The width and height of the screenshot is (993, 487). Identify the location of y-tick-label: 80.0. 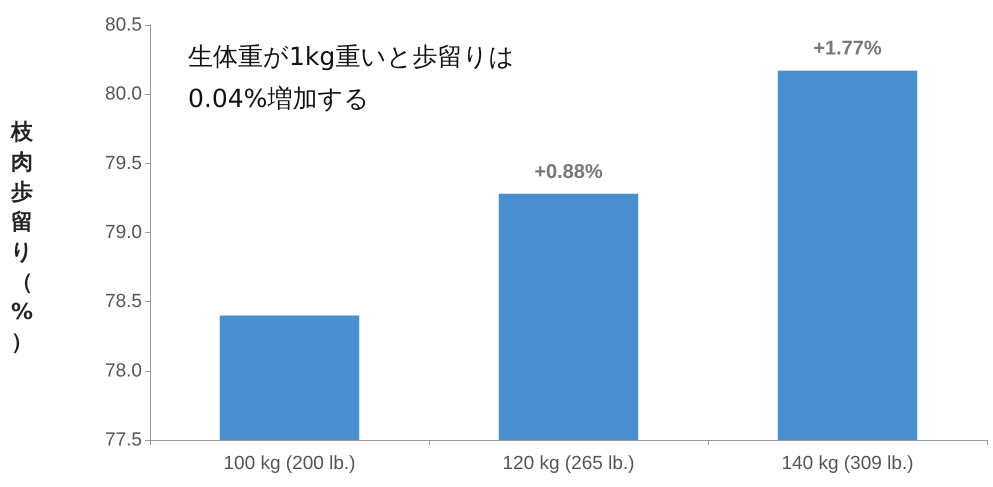
(123, 94).